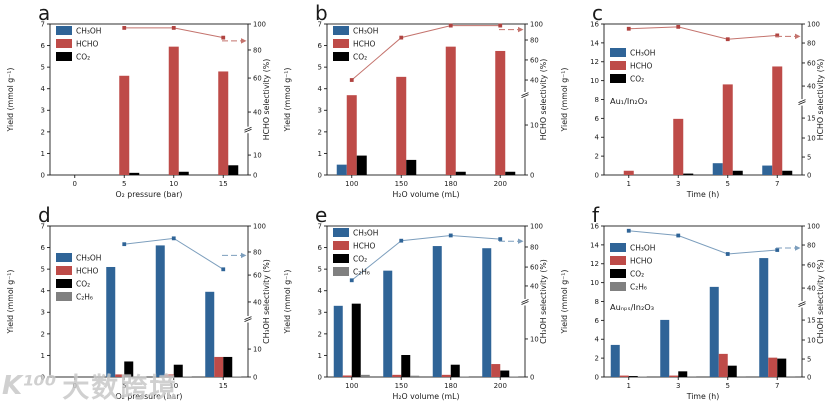 This screenshot has height=408, width=832. I want to click on bar-CO₂-100, so click(356, 340).